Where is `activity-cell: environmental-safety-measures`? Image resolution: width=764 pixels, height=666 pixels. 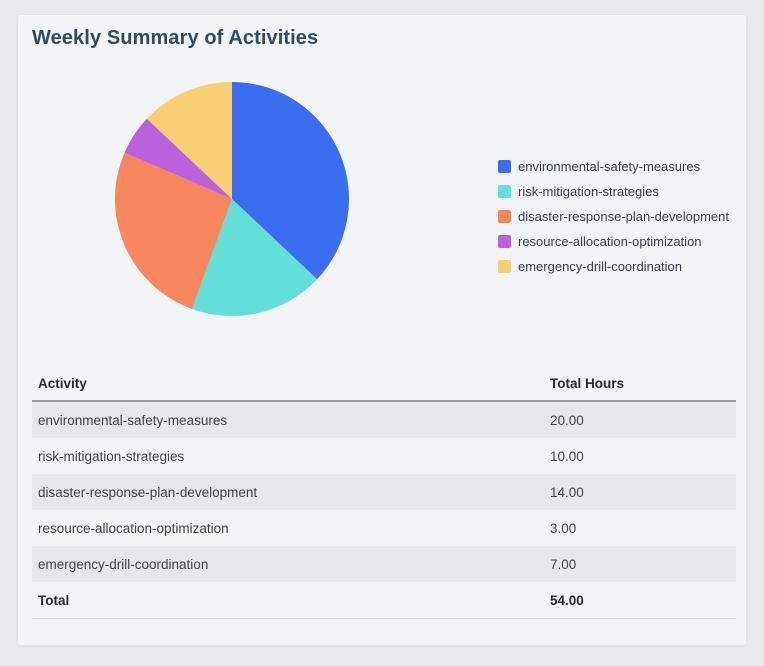 activity-cell: environmental-safety-measures is located at coordinates (288, 419).